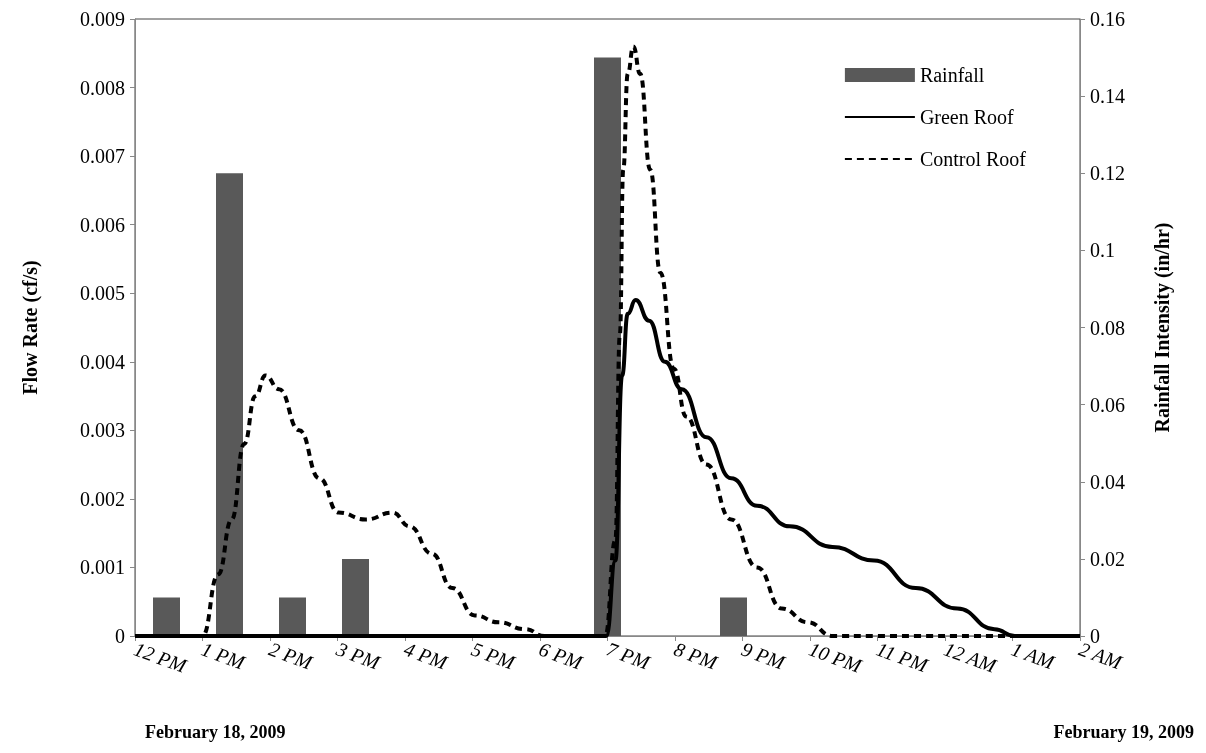 The image size is (1206, 753). Describe the element at coordinates (836, 657) in the screenshot. I see `x-tick-label: 10 PM` at that location.